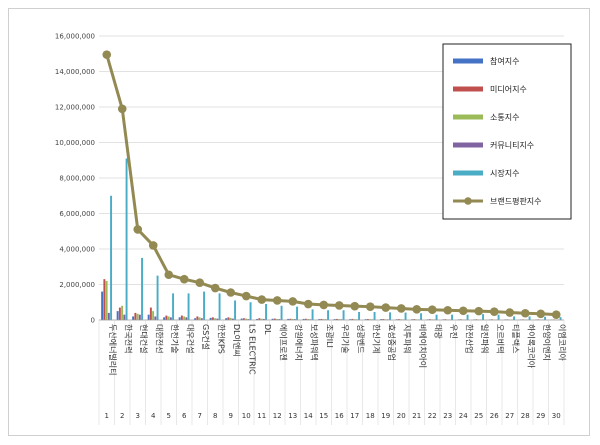 The width and height of the screenshot is (600, 445). I want to click on x-tick-label: 성광벤드, so click(361, 338).